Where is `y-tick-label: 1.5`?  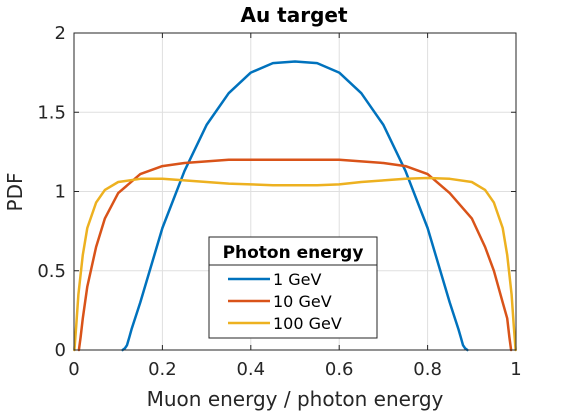 y-tick-label: 1.5 is located at coordinates (51, 112).